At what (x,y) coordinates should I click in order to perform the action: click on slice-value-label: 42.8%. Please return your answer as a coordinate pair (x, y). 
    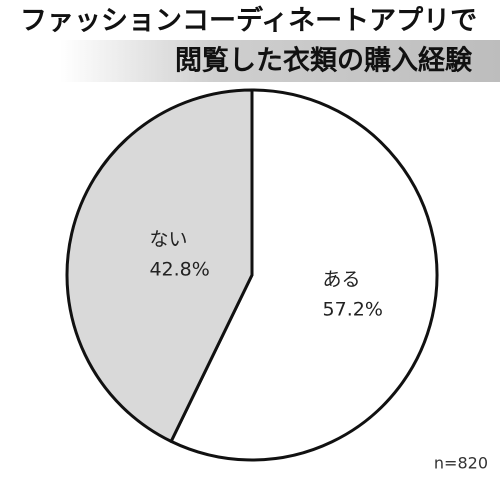
    Looking at the image, I should click on (179, 270).